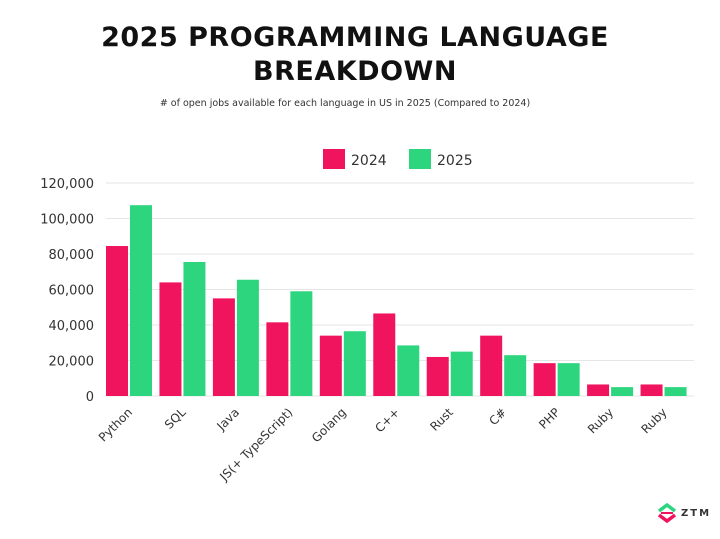 This screenshot has height=539, width=720. I want to click on y-tick-label: 60,000, so click(72, 291).